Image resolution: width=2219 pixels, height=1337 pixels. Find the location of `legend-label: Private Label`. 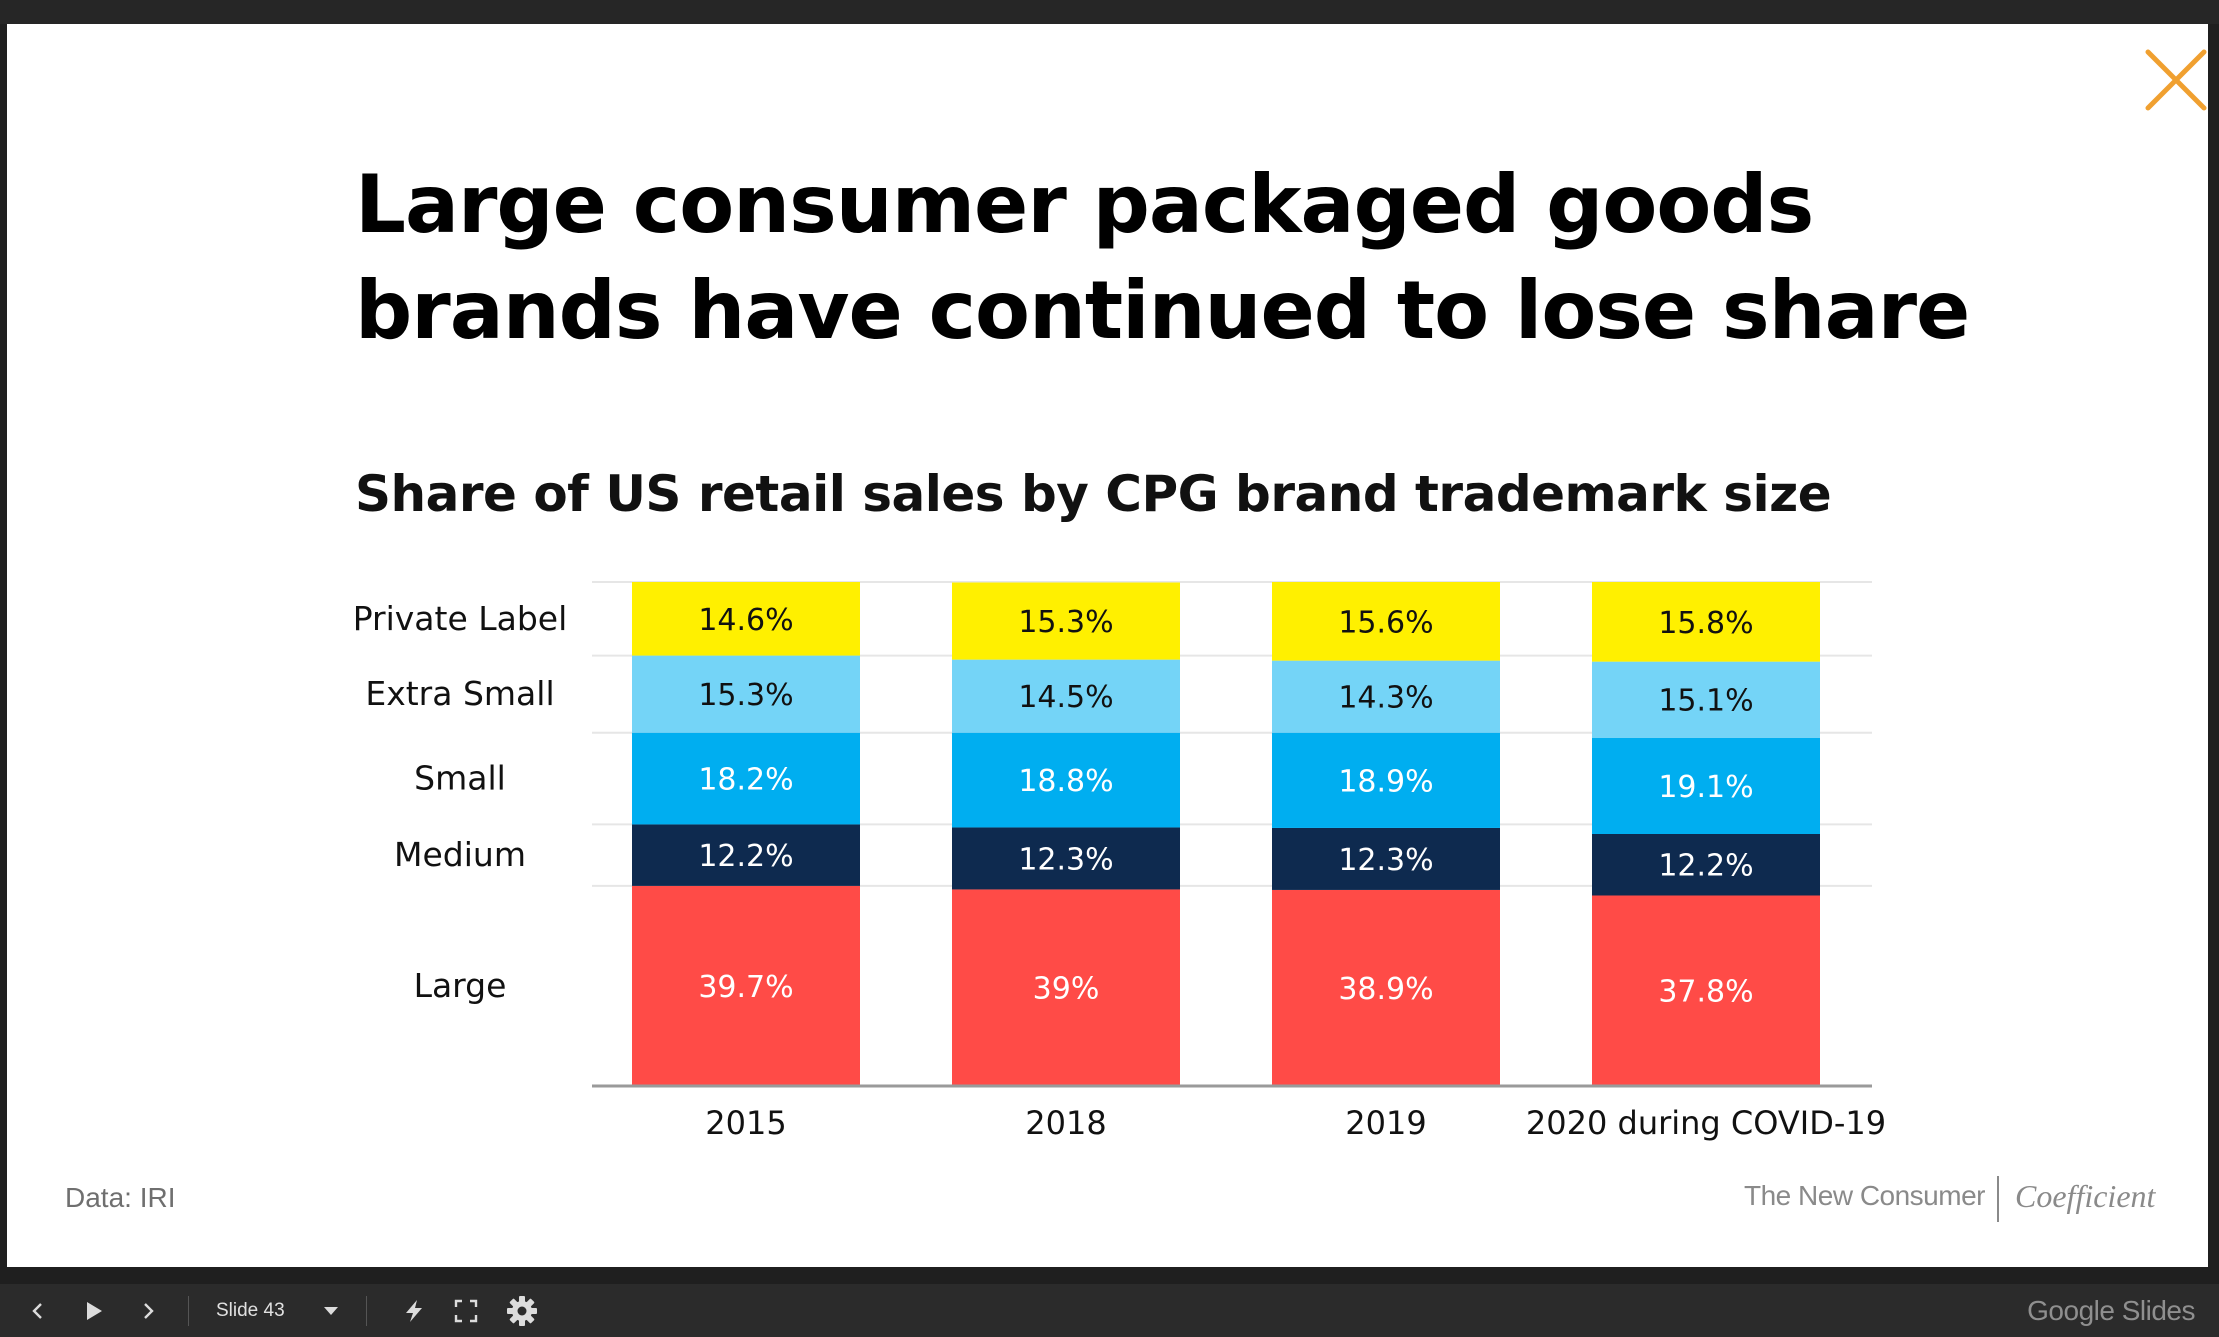

legend-label: Private Label is located at coordinates (460, 618).